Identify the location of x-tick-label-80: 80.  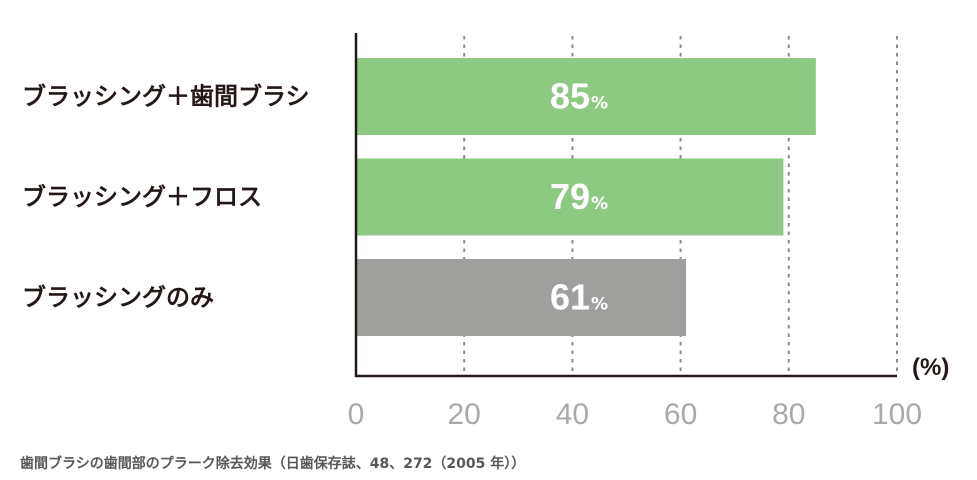
(788, 414).